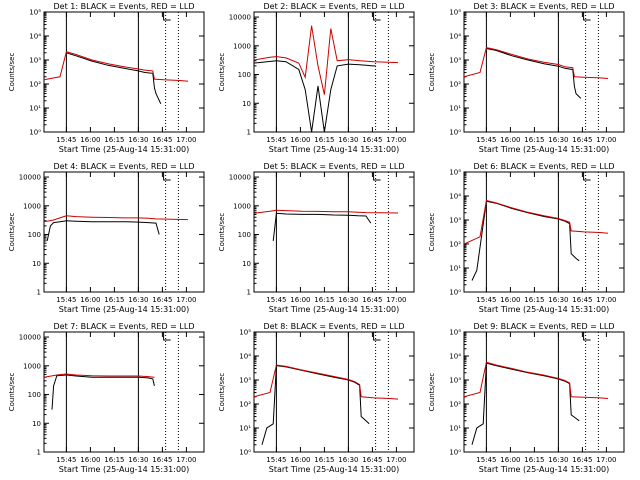  Describe the element at coordinates (242, 46) in the screenshot. I see `y-tick-label: 1000` at that location.